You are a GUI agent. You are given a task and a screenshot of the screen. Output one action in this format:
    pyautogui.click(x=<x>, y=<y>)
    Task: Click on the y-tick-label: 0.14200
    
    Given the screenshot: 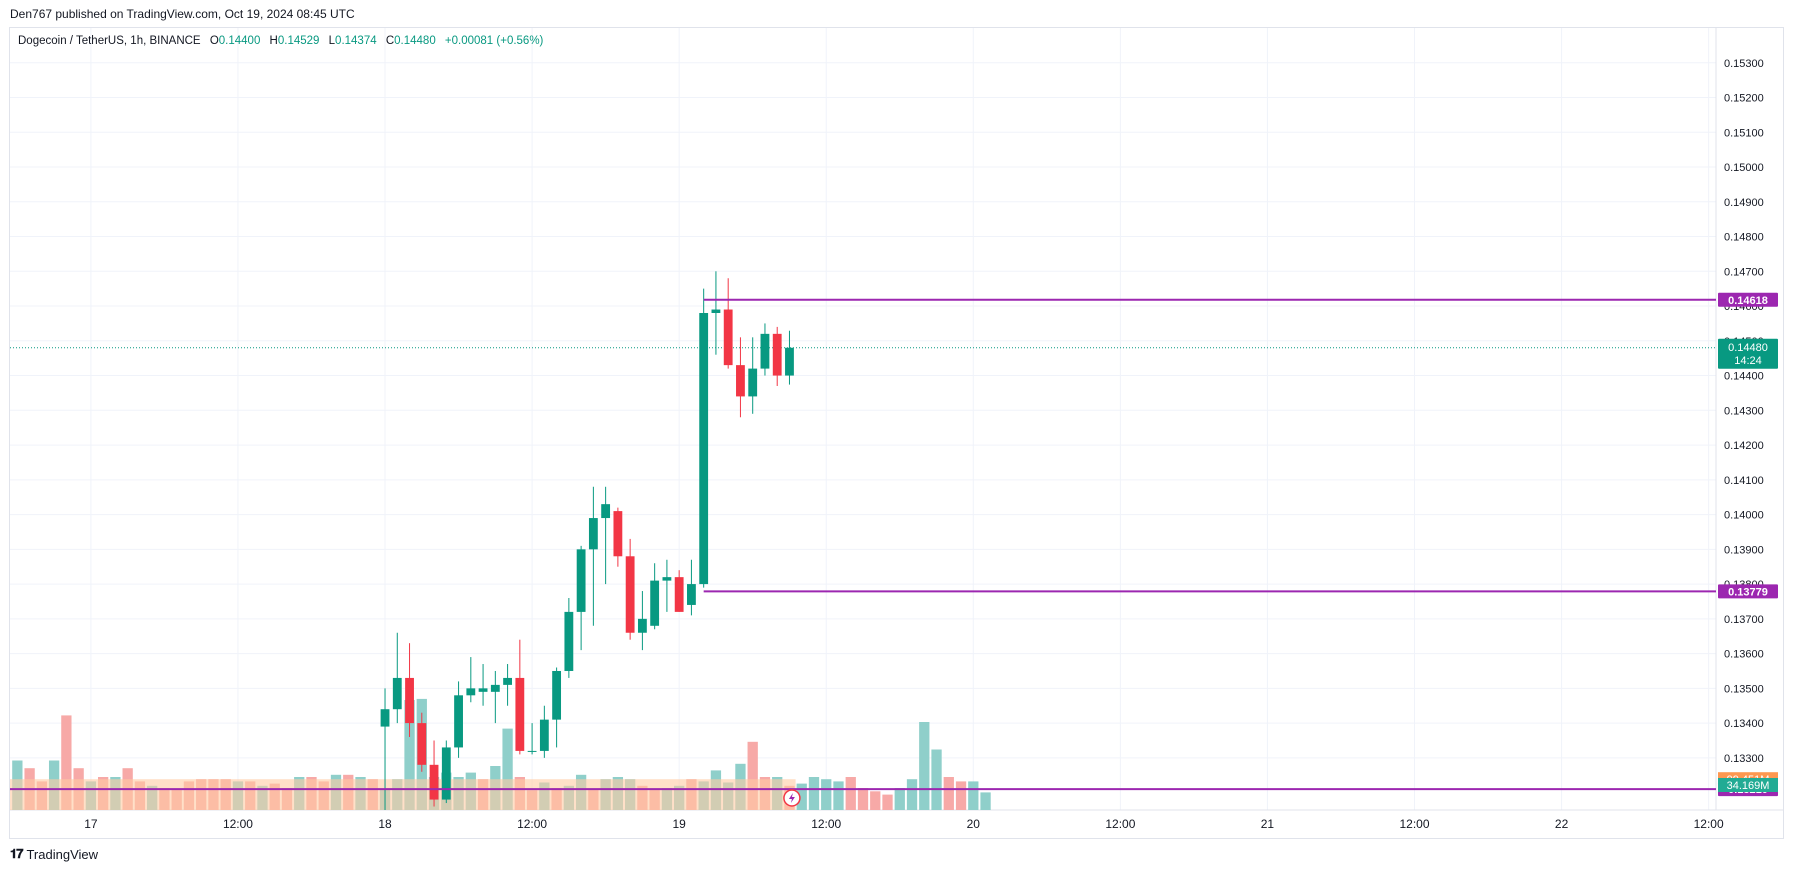 What is the action you would take?
    pyautogui.click(x=1744, y=446)
    